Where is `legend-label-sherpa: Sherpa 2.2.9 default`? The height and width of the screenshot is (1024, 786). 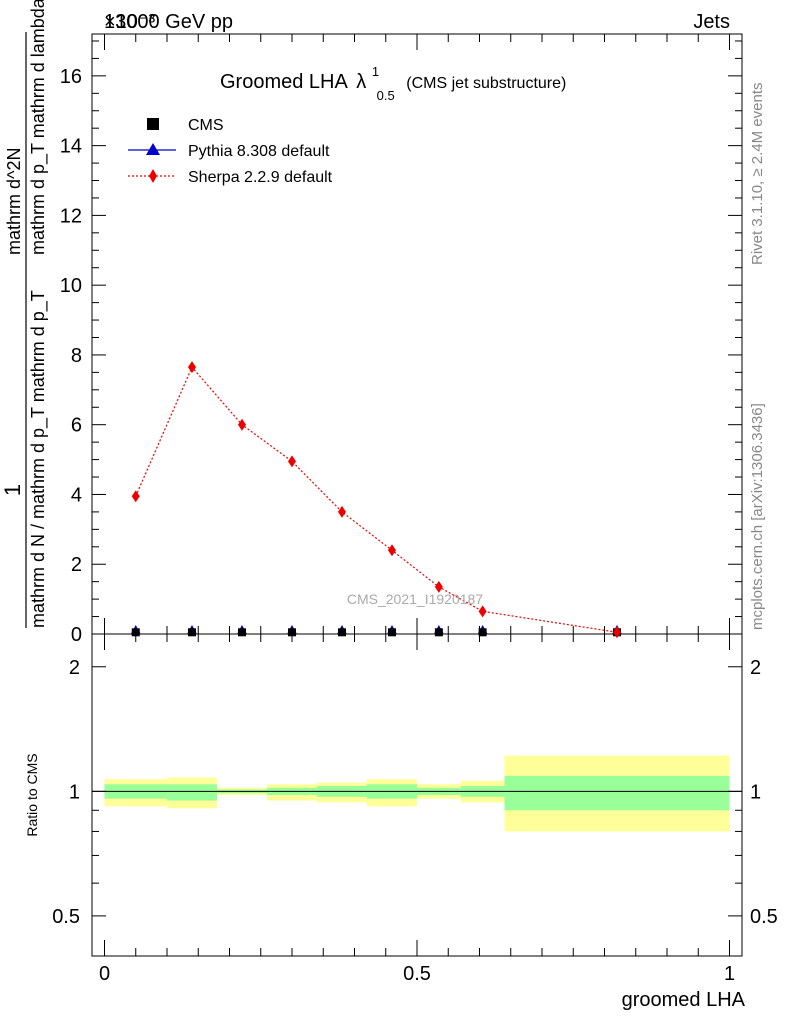
legend-label-sherpa: Sherpa 2.2.9 default is located at coordinates (260, 177).